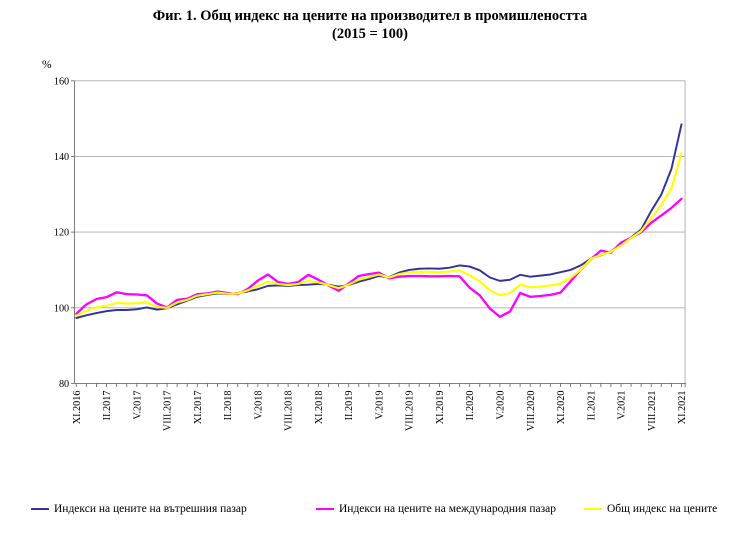 Image resolution: width=740 pixels, height=540 pixels. What do you see at coordinates (77, 408) in the screenshot?
I see `x-tick-label: XI.2016` at bounding box center [77, 408].